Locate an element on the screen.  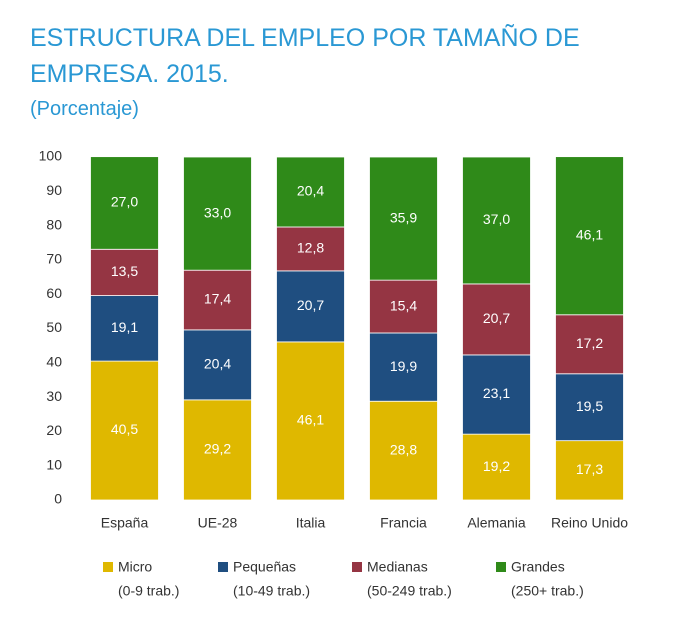
value-label: 40,5 is located at coordinates (124, 429).